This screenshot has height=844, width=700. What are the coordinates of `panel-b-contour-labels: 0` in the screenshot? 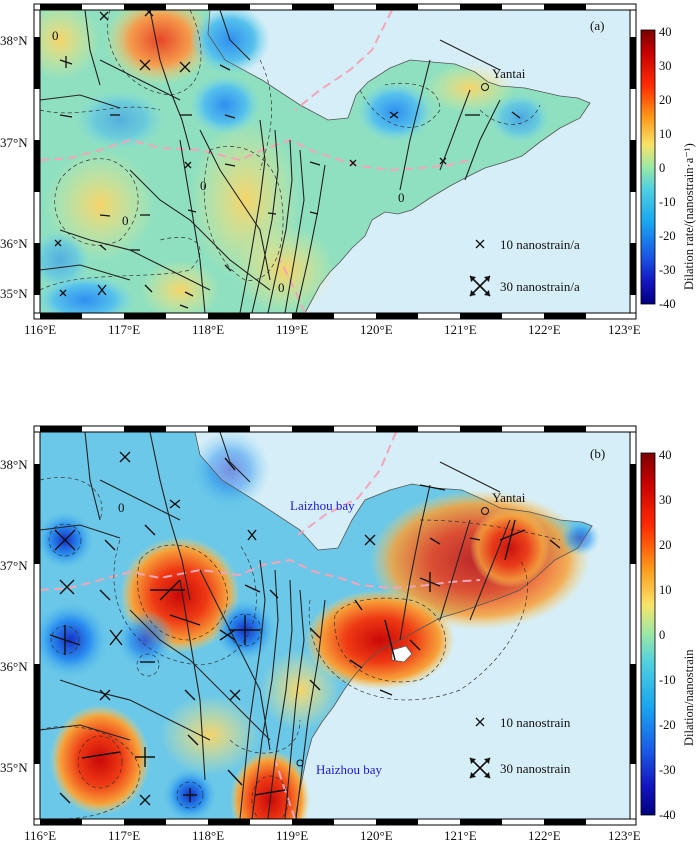 It's located at (121, 507).